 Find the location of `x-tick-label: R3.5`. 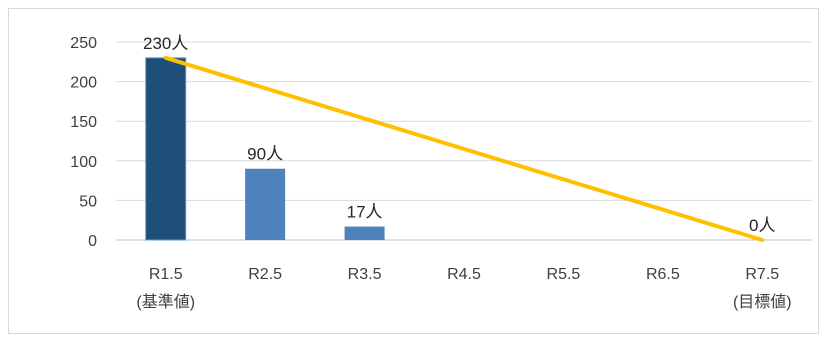

x-tick-label: R3.5 is located at coordinates (365, 274).